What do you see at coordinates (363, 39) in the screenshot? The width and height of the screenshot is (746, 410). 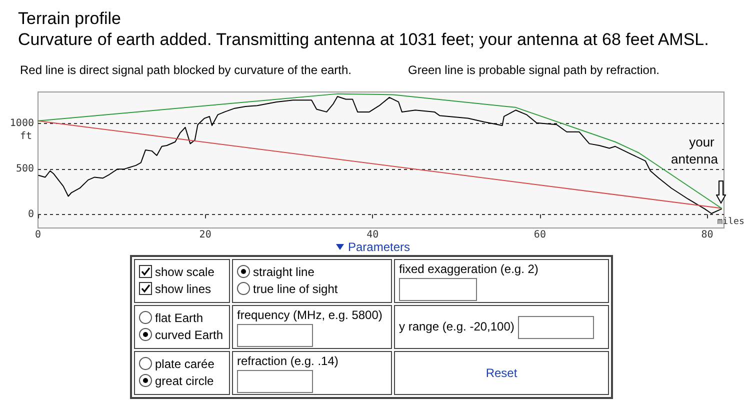 I see `chart-subtitle: Curvature of earth added. Transmitting antenna at 1031 feet; your antenna at 68 feet AMSL.` at bounding box center [363, 39].